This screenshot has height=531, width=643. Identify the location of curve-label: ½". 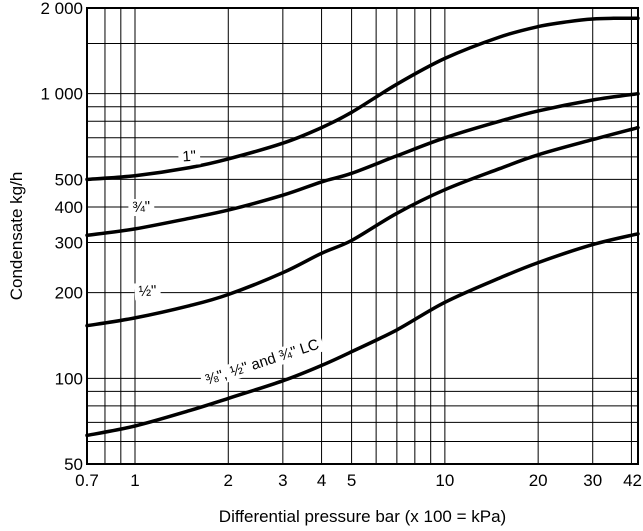
(147, 291).